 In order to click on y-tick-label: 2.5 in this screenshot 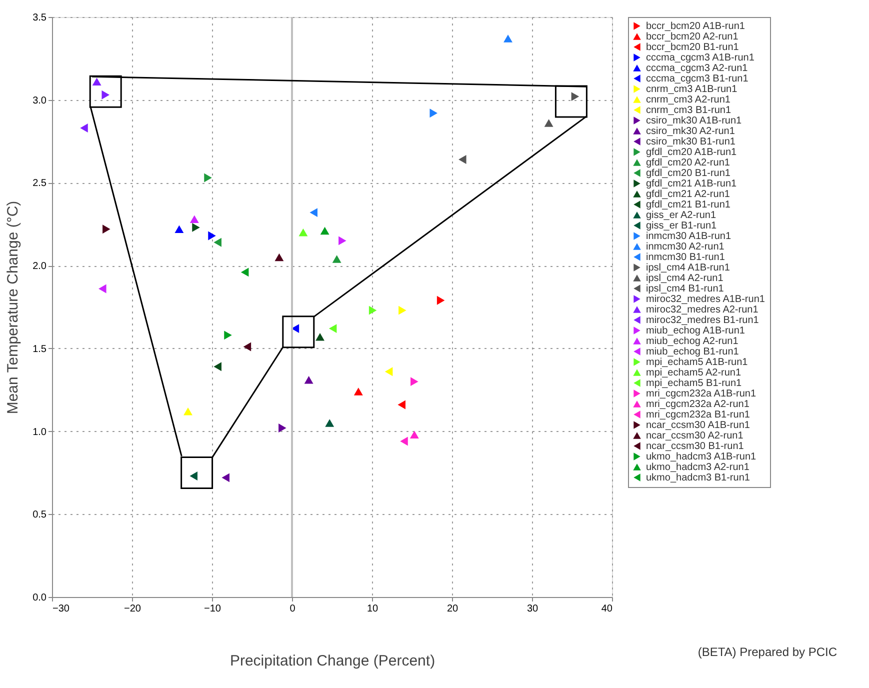, I will do `click(39, 184)`.